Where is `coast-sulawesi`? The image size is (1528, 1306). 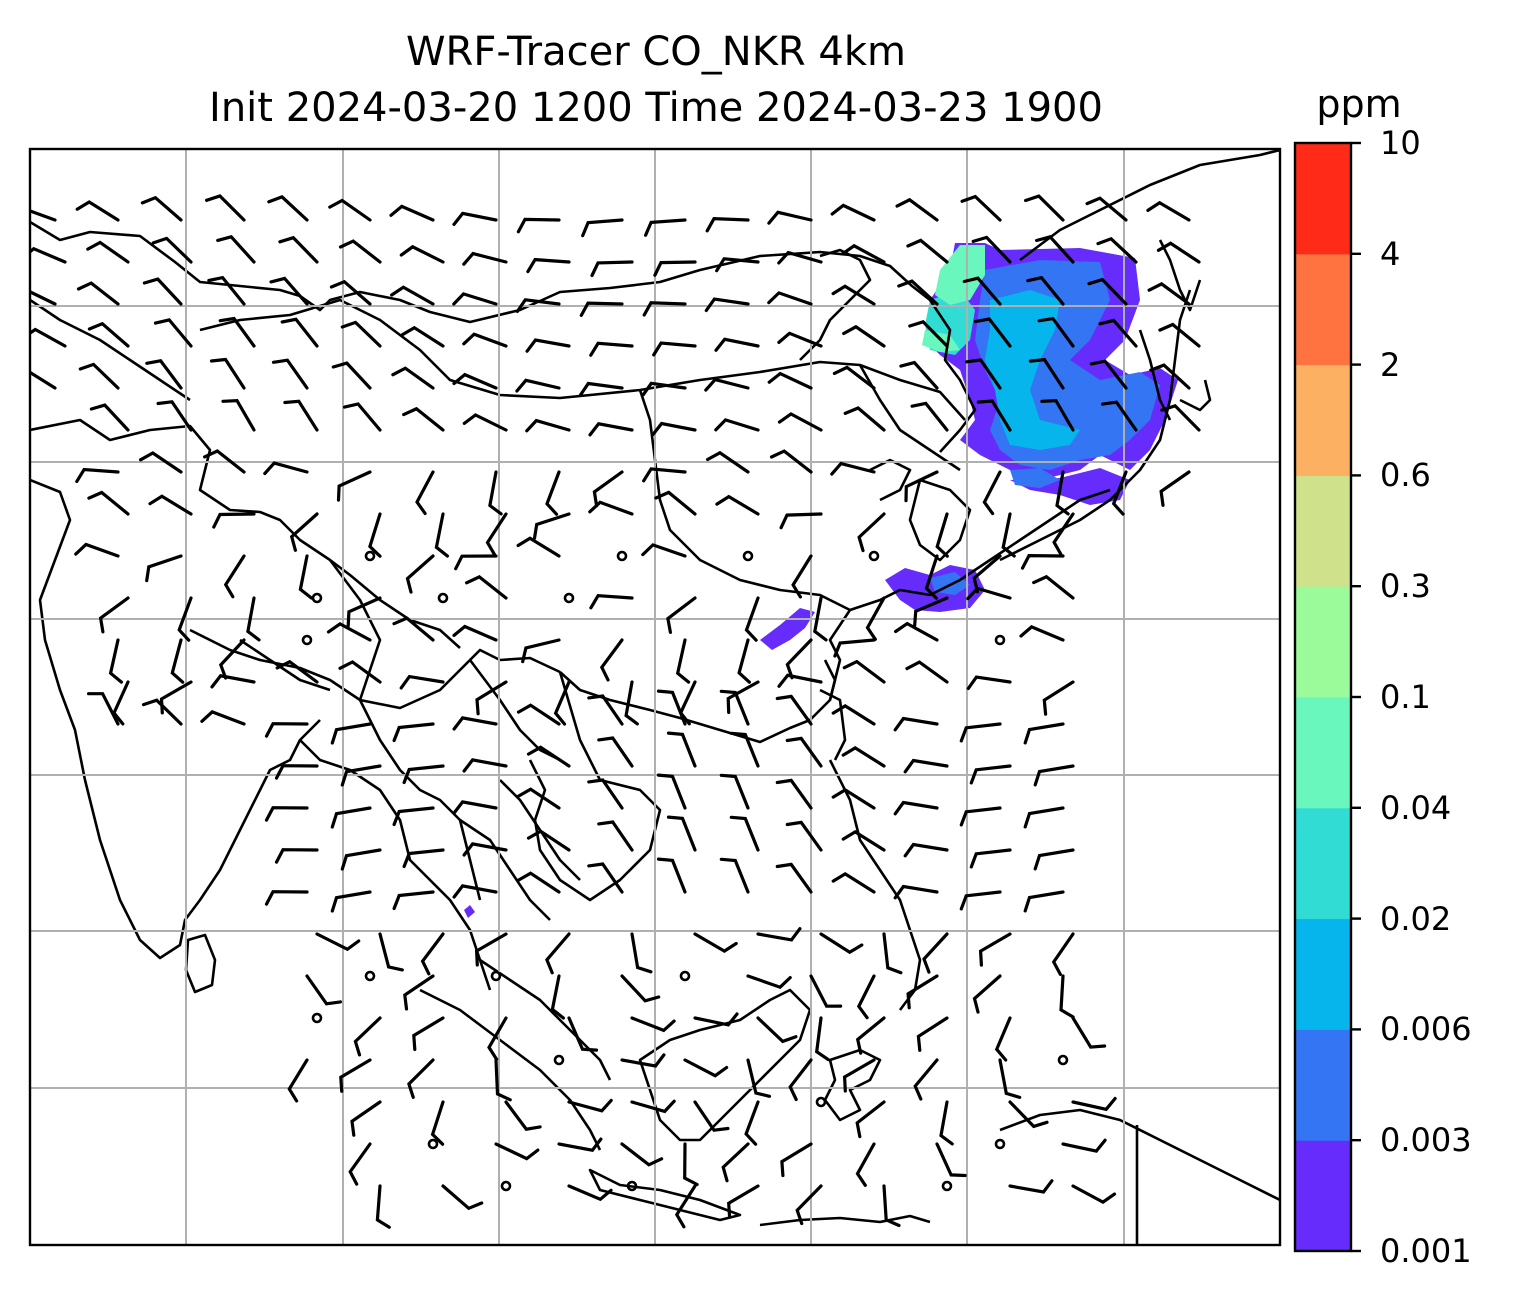
coast-sulawesi is located at coordinates (852, 1085).